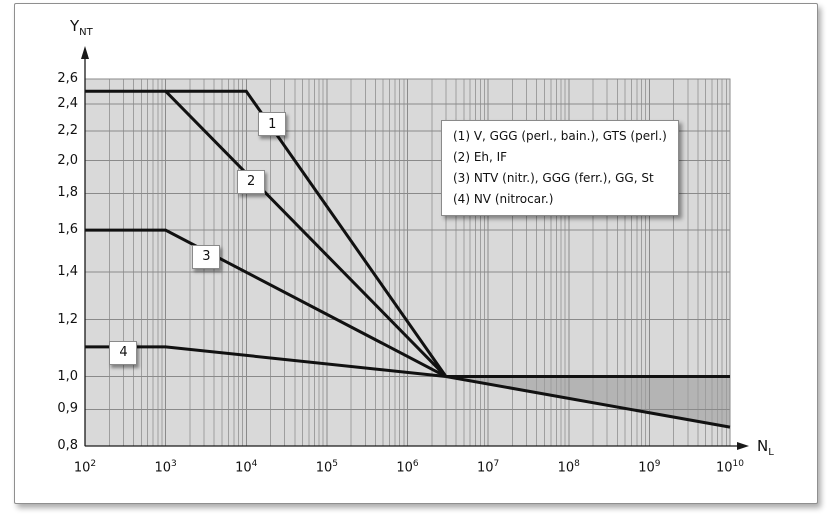 The height and width of the screenshot is (519, 830). I want to click on x-axis-subscript: L, so click(771, 452).